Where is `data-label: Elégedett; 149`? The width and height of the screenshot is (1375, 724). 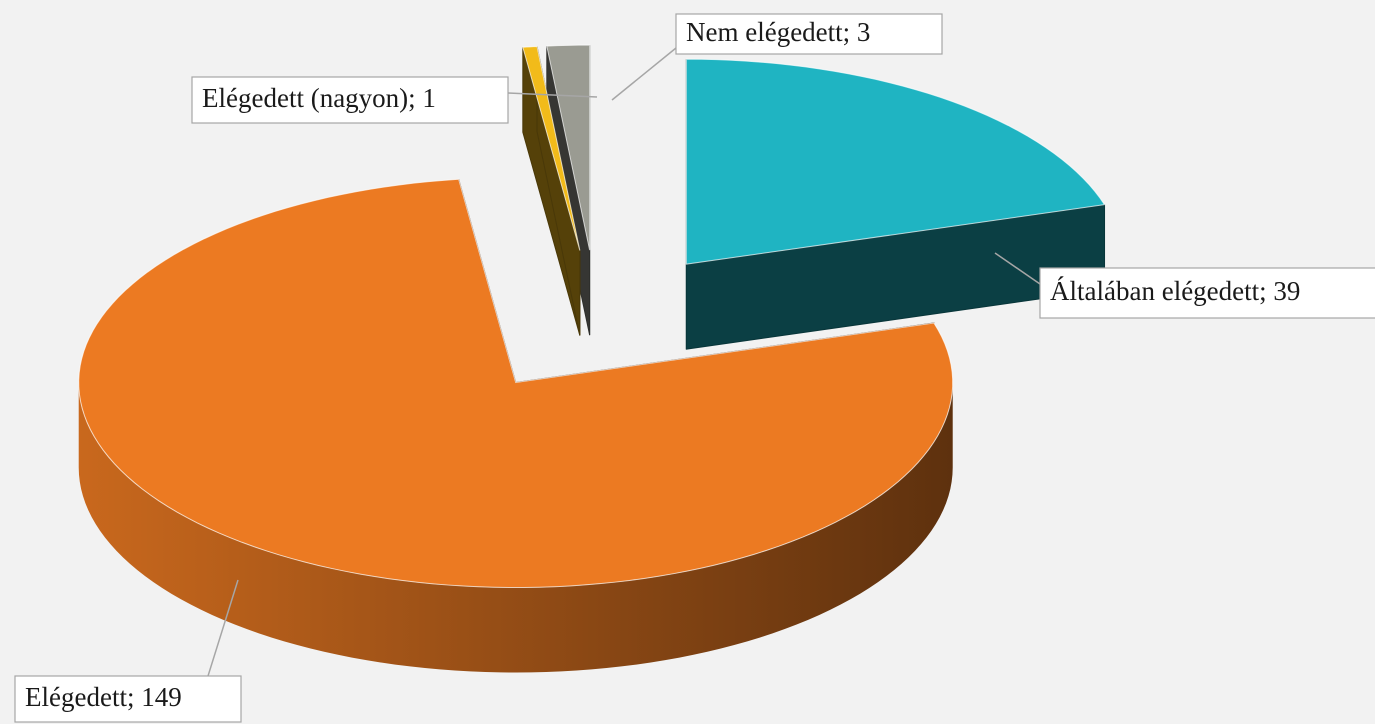 data-label: Elégedett; 149 is located at coordinates (103, 697).